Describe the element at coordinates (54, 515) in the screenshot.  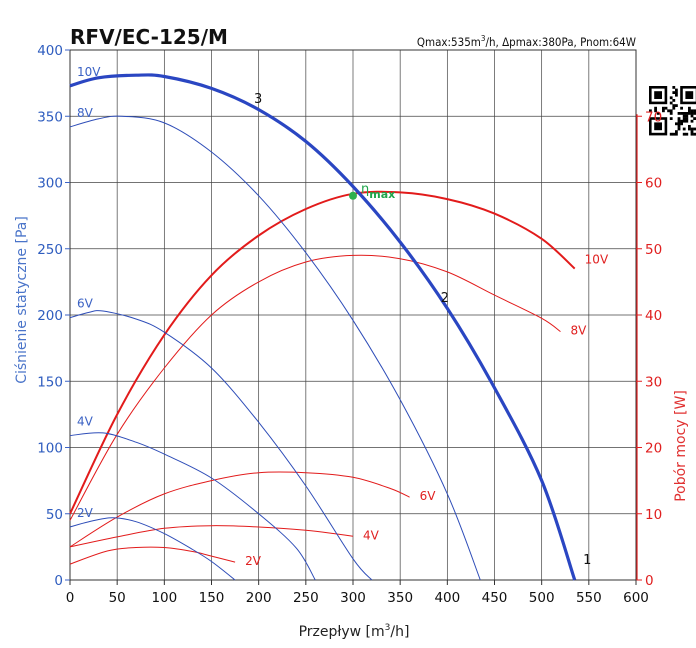
I see `y-tick-label: 50` at that location.